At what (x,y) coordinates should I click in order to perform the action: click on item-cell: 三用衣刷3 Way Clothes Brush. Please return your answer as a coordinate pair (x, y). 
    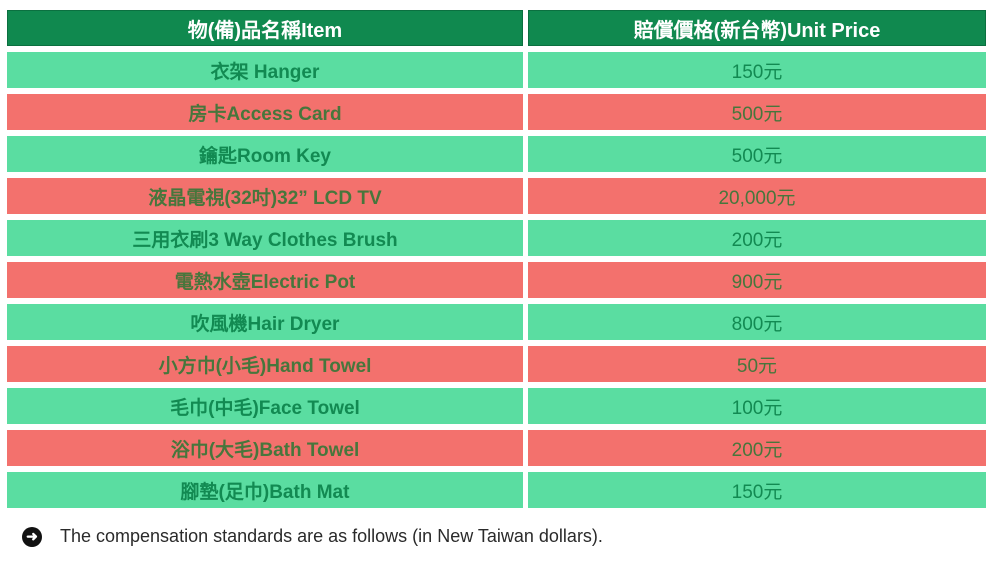
    Looking at the image, I should click on (265, 238).